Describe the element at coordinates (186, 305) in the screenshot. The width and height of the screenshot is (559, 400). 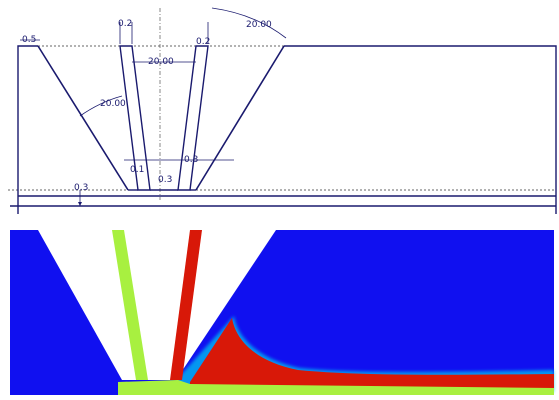
I see `melt-jet-slit` at that location.